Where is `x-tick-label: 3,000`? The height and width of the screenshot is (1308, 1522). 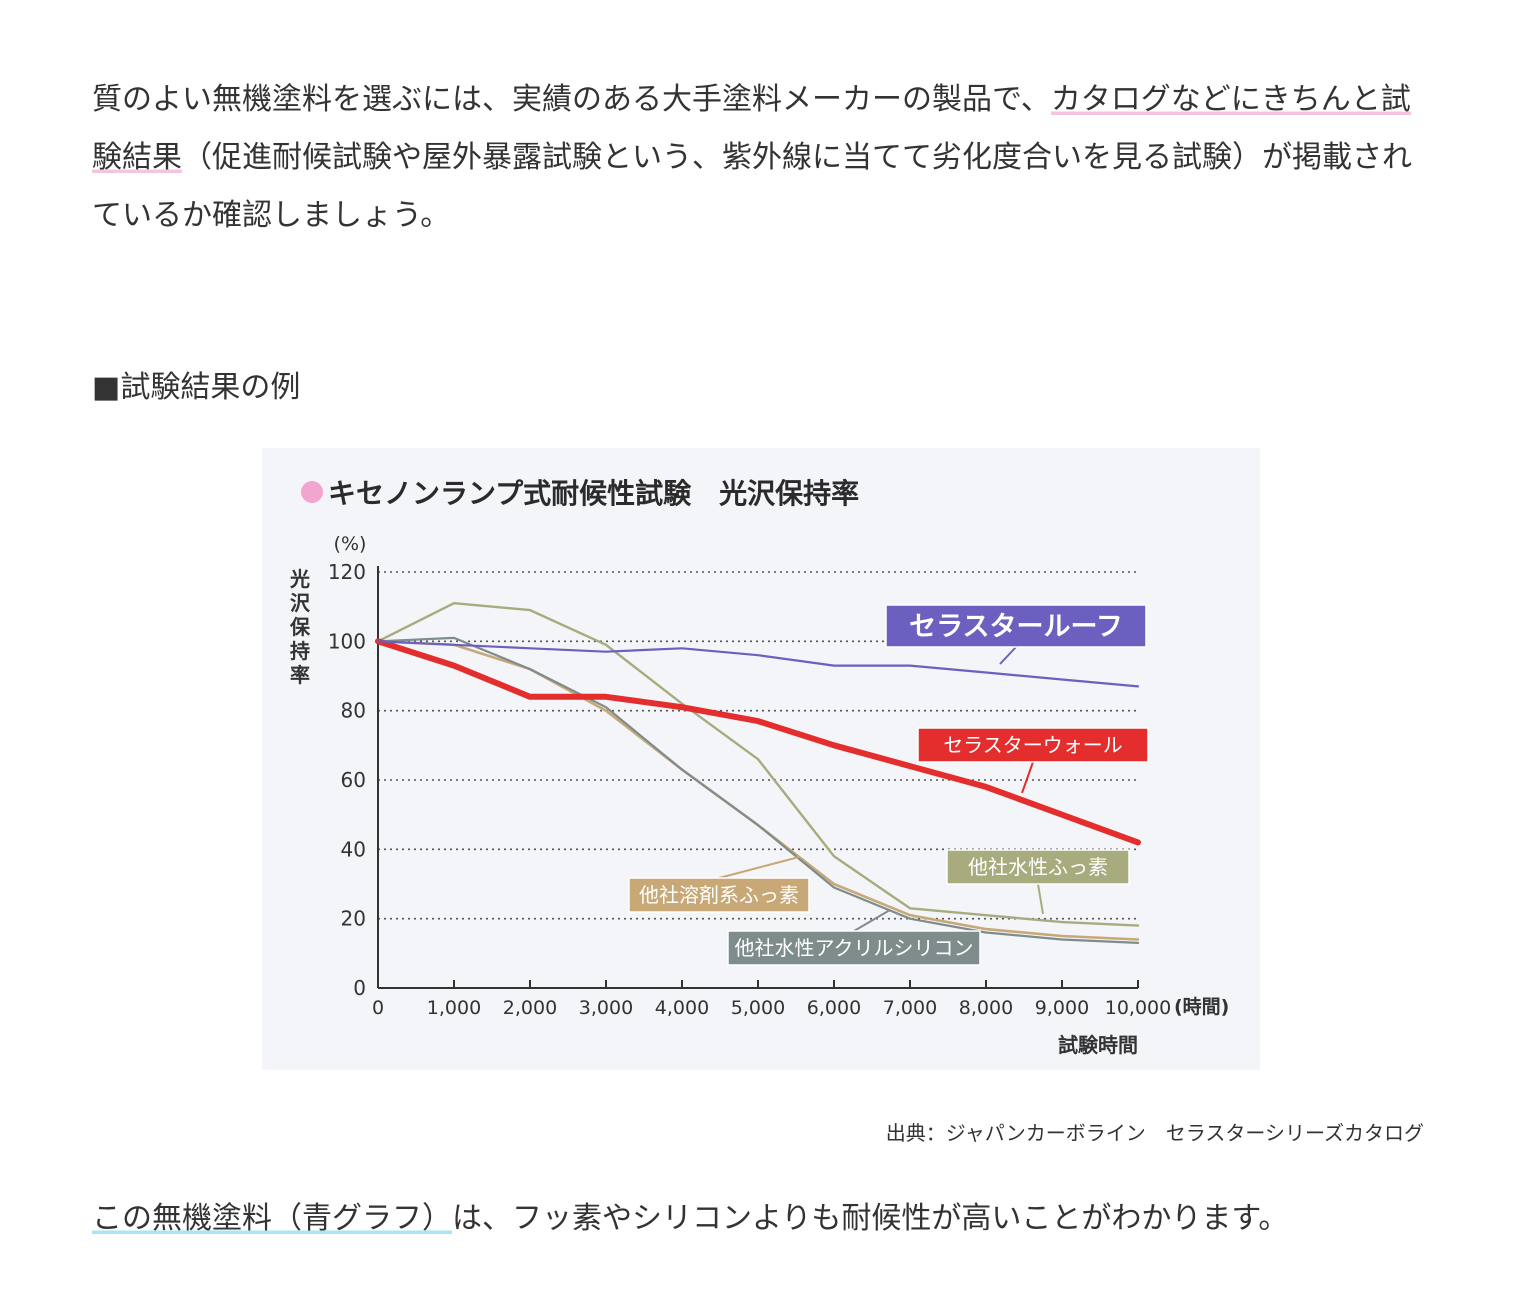
x-tick-label: 3,000 is located at coordinates (606, 1008).